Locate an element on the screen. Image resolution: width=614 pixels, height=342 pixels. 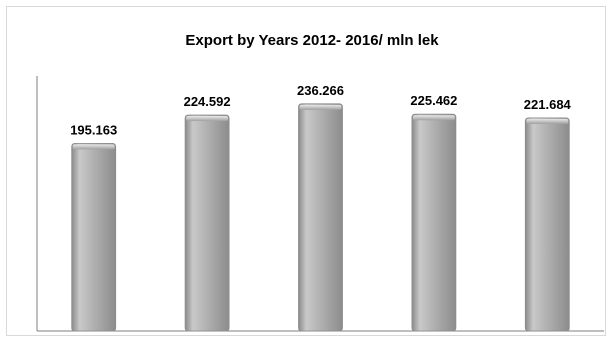
data-label-2: 224.592 is located at coordinates (207, 101).